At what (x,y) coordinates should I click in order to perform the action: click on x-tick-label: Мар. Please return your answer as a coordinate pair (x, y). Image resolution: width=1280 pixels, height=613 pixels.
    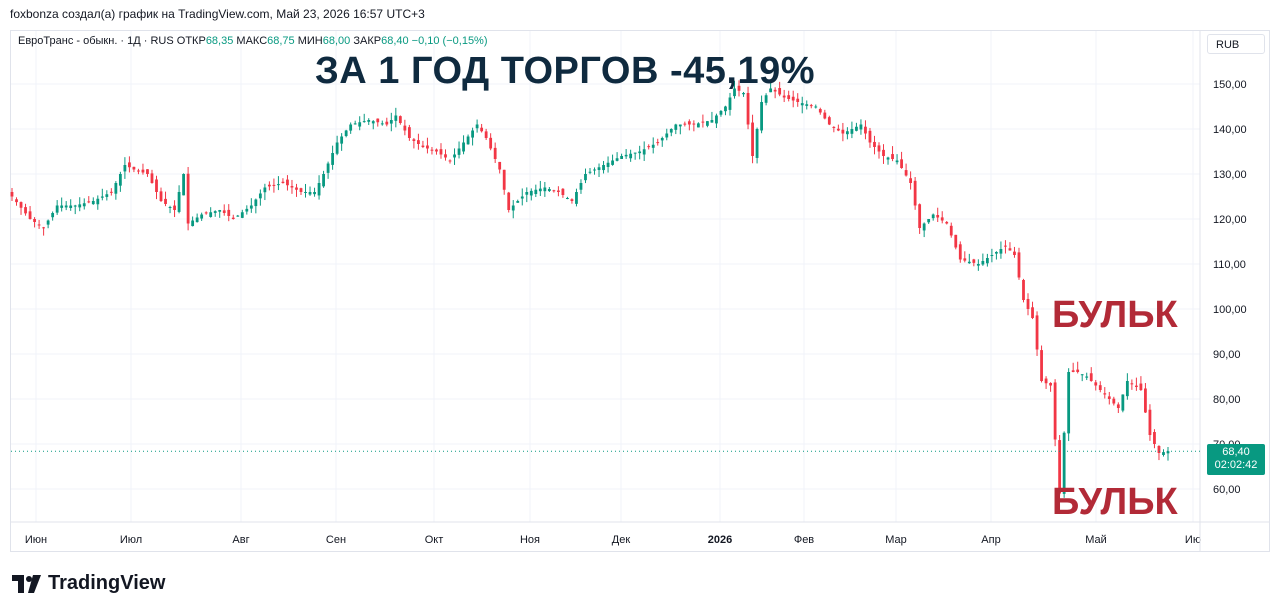
    Looking at the image, I should click on (896, 540).